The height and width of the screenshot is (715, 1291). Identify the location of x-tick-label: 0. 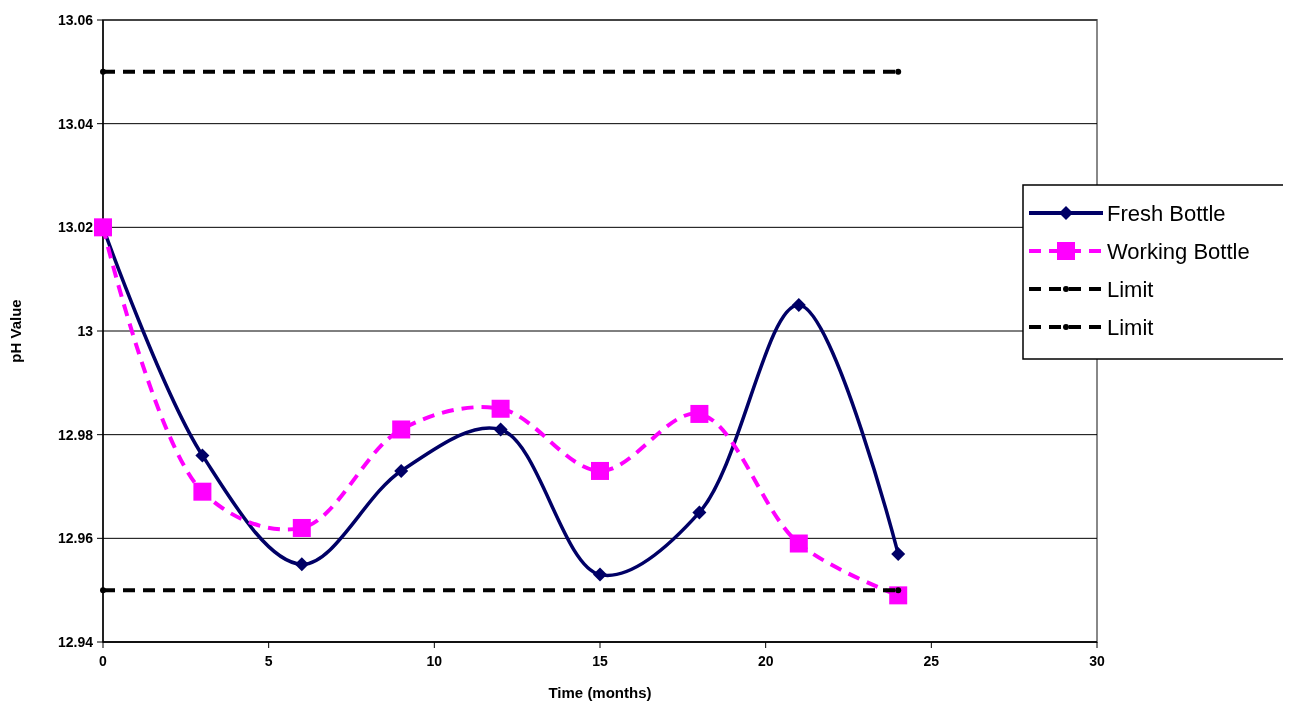
(103, 661).